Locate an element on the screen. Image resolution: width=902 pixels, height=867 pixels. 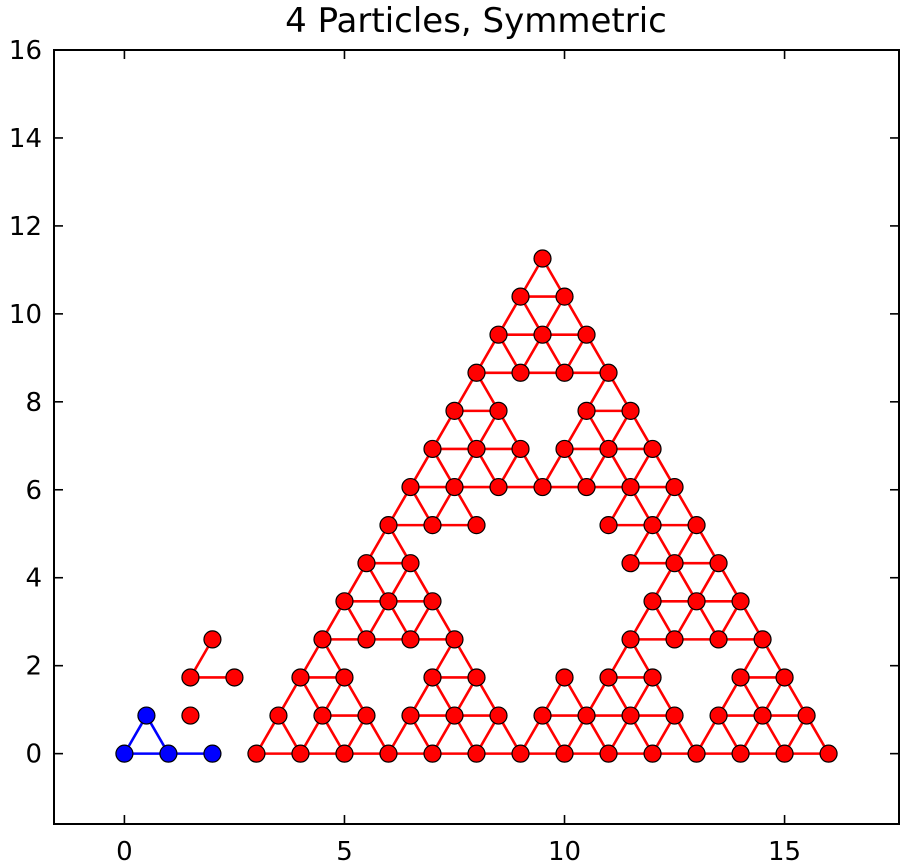
y-tick-label: 2 is located at coordinates (33, 667).